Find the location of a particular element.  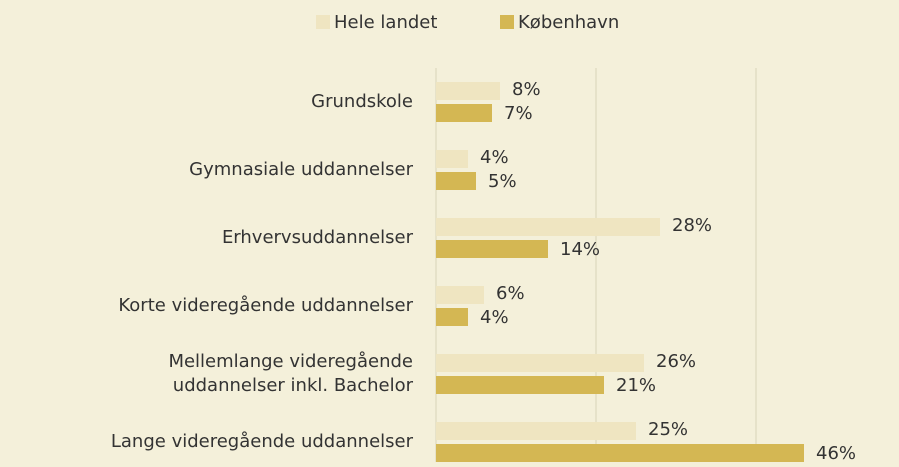

category-label: Gymnasiale uddannelser is located at coordinates (301, 169).